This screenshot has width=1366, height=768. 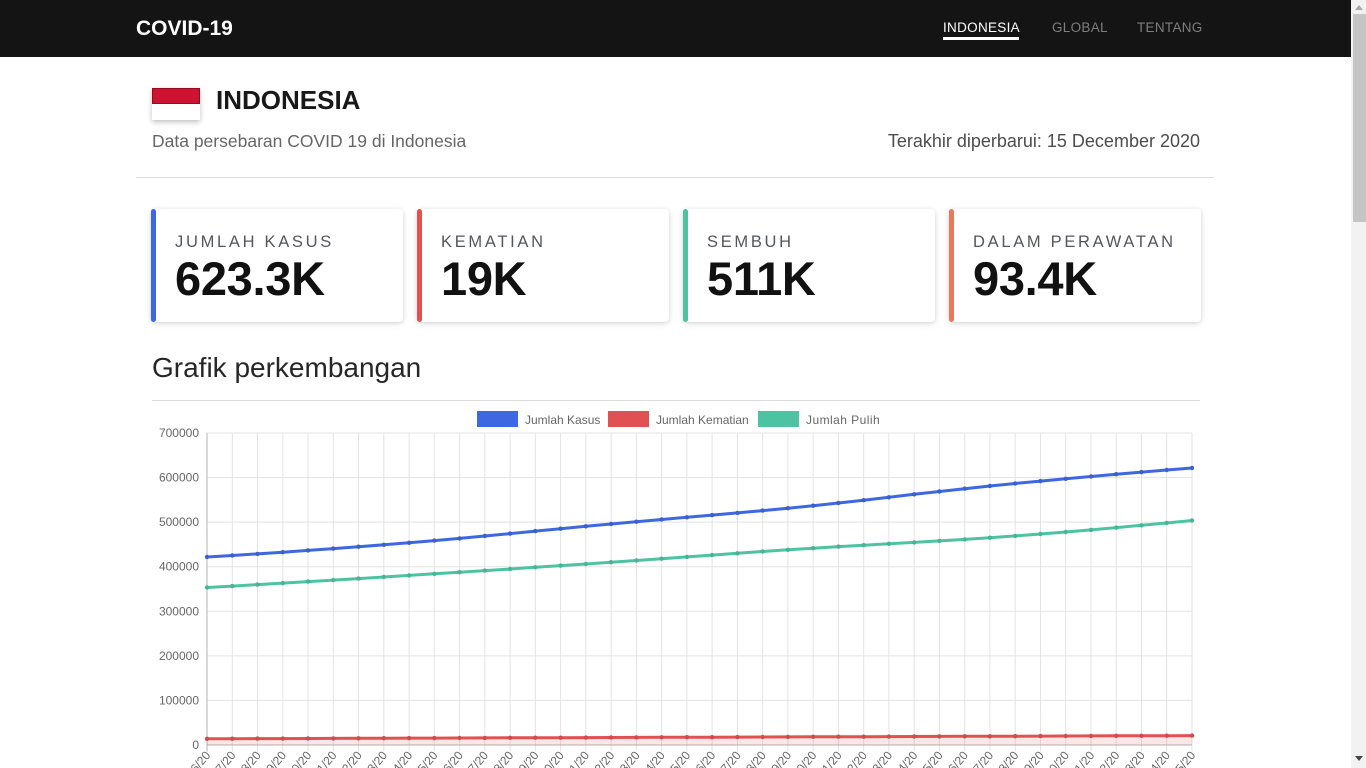 I want to click on svg-text: 300000, so click(x=179, y=611).